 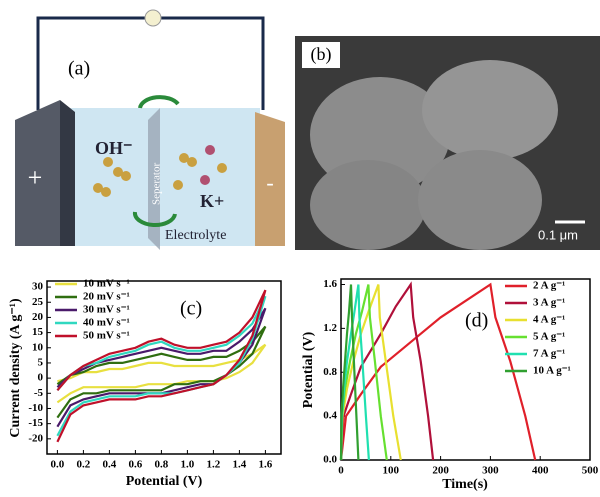 I want to click on x-tick-label: 1.0, so click(x=188, y=465).